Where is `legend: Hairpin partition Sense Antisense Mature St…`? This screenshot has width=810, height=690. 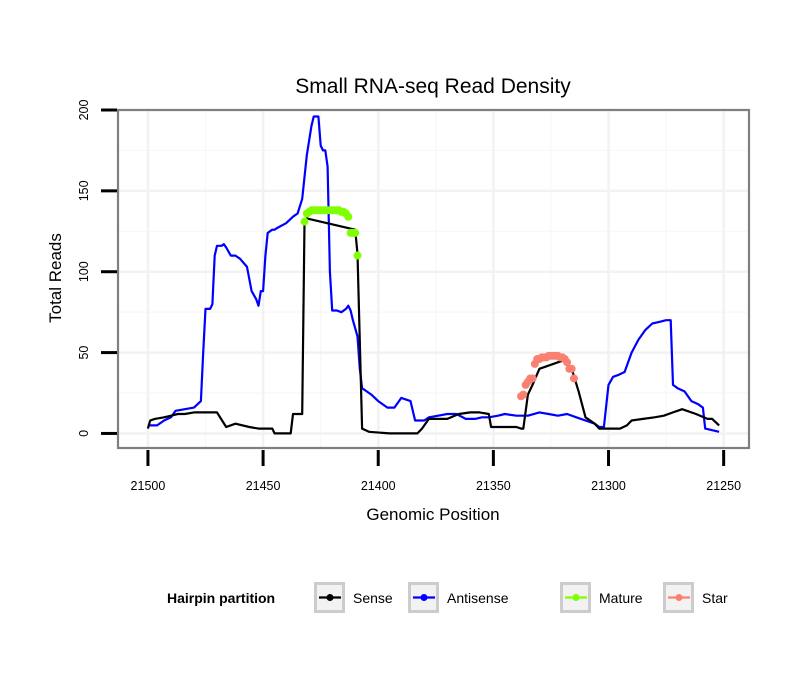 legend: Hairpin partition Sense Antisense Mature St… is located at coordinates (447, 597).